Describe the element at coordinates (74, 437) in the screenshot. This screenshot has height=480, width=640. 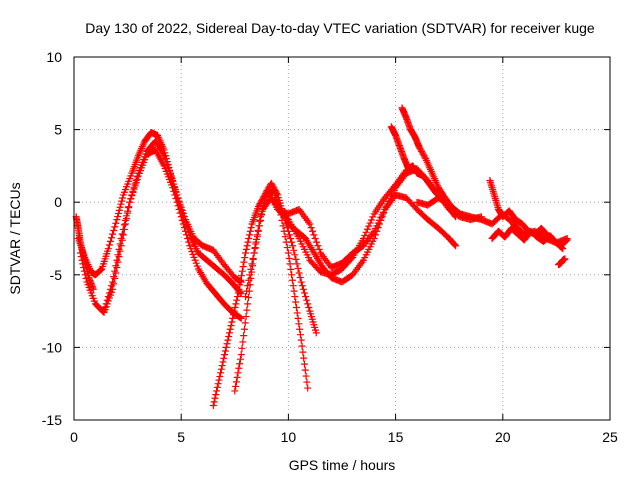
I see `x-tick-label: 0` at that location.